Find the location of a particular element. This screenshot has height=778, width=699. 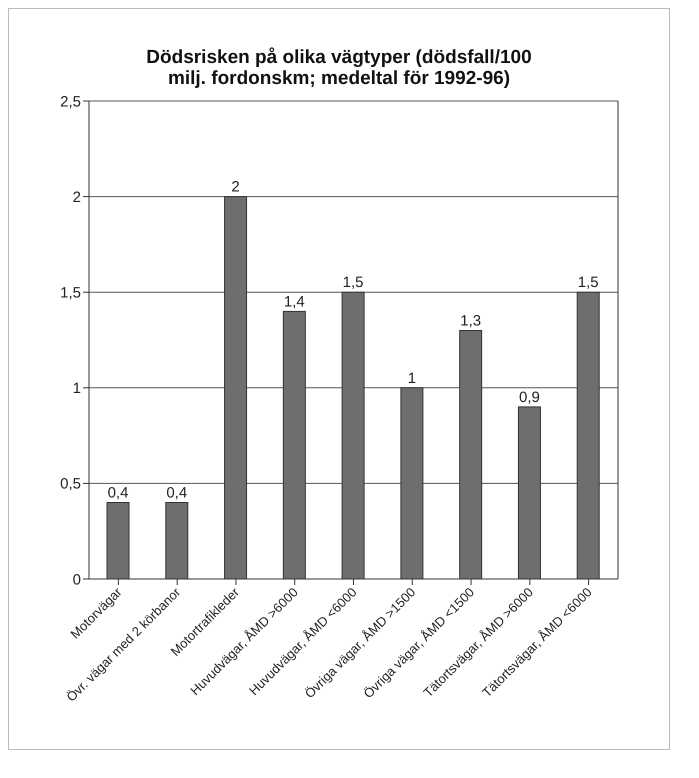

data-label: 2 is located at coordinates (235, 187).